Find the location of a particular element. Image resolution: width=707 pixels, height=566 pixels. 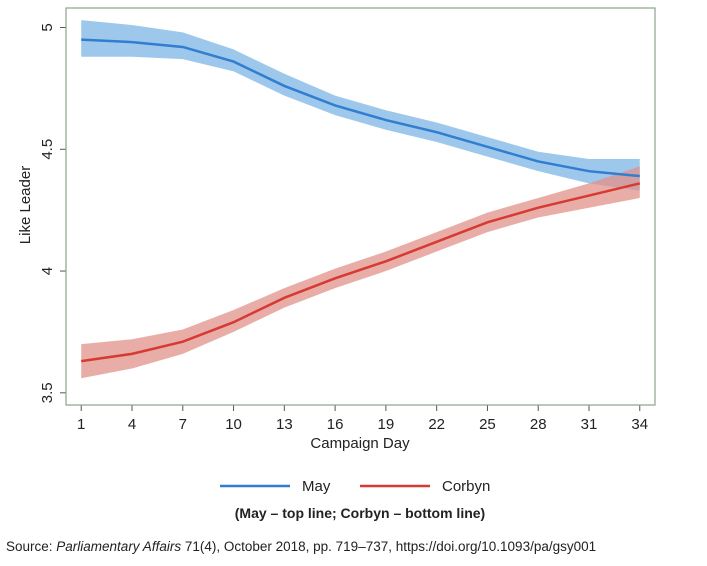

x-tick-label: 7 is located at coordinates (183, 424).